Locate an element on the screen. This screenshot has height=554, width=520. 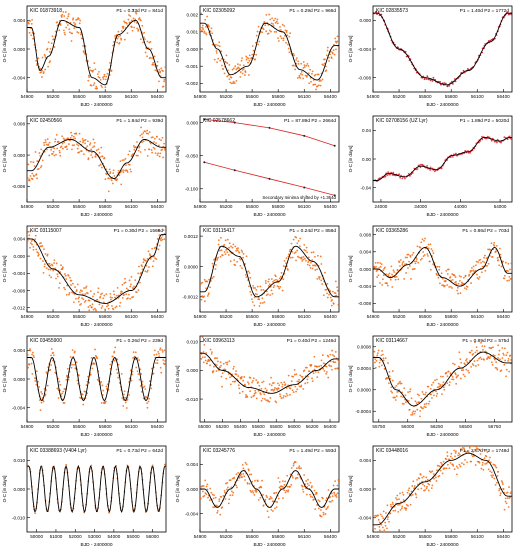
y-tick-label: -0.004 is located at coordinates (191, 513).